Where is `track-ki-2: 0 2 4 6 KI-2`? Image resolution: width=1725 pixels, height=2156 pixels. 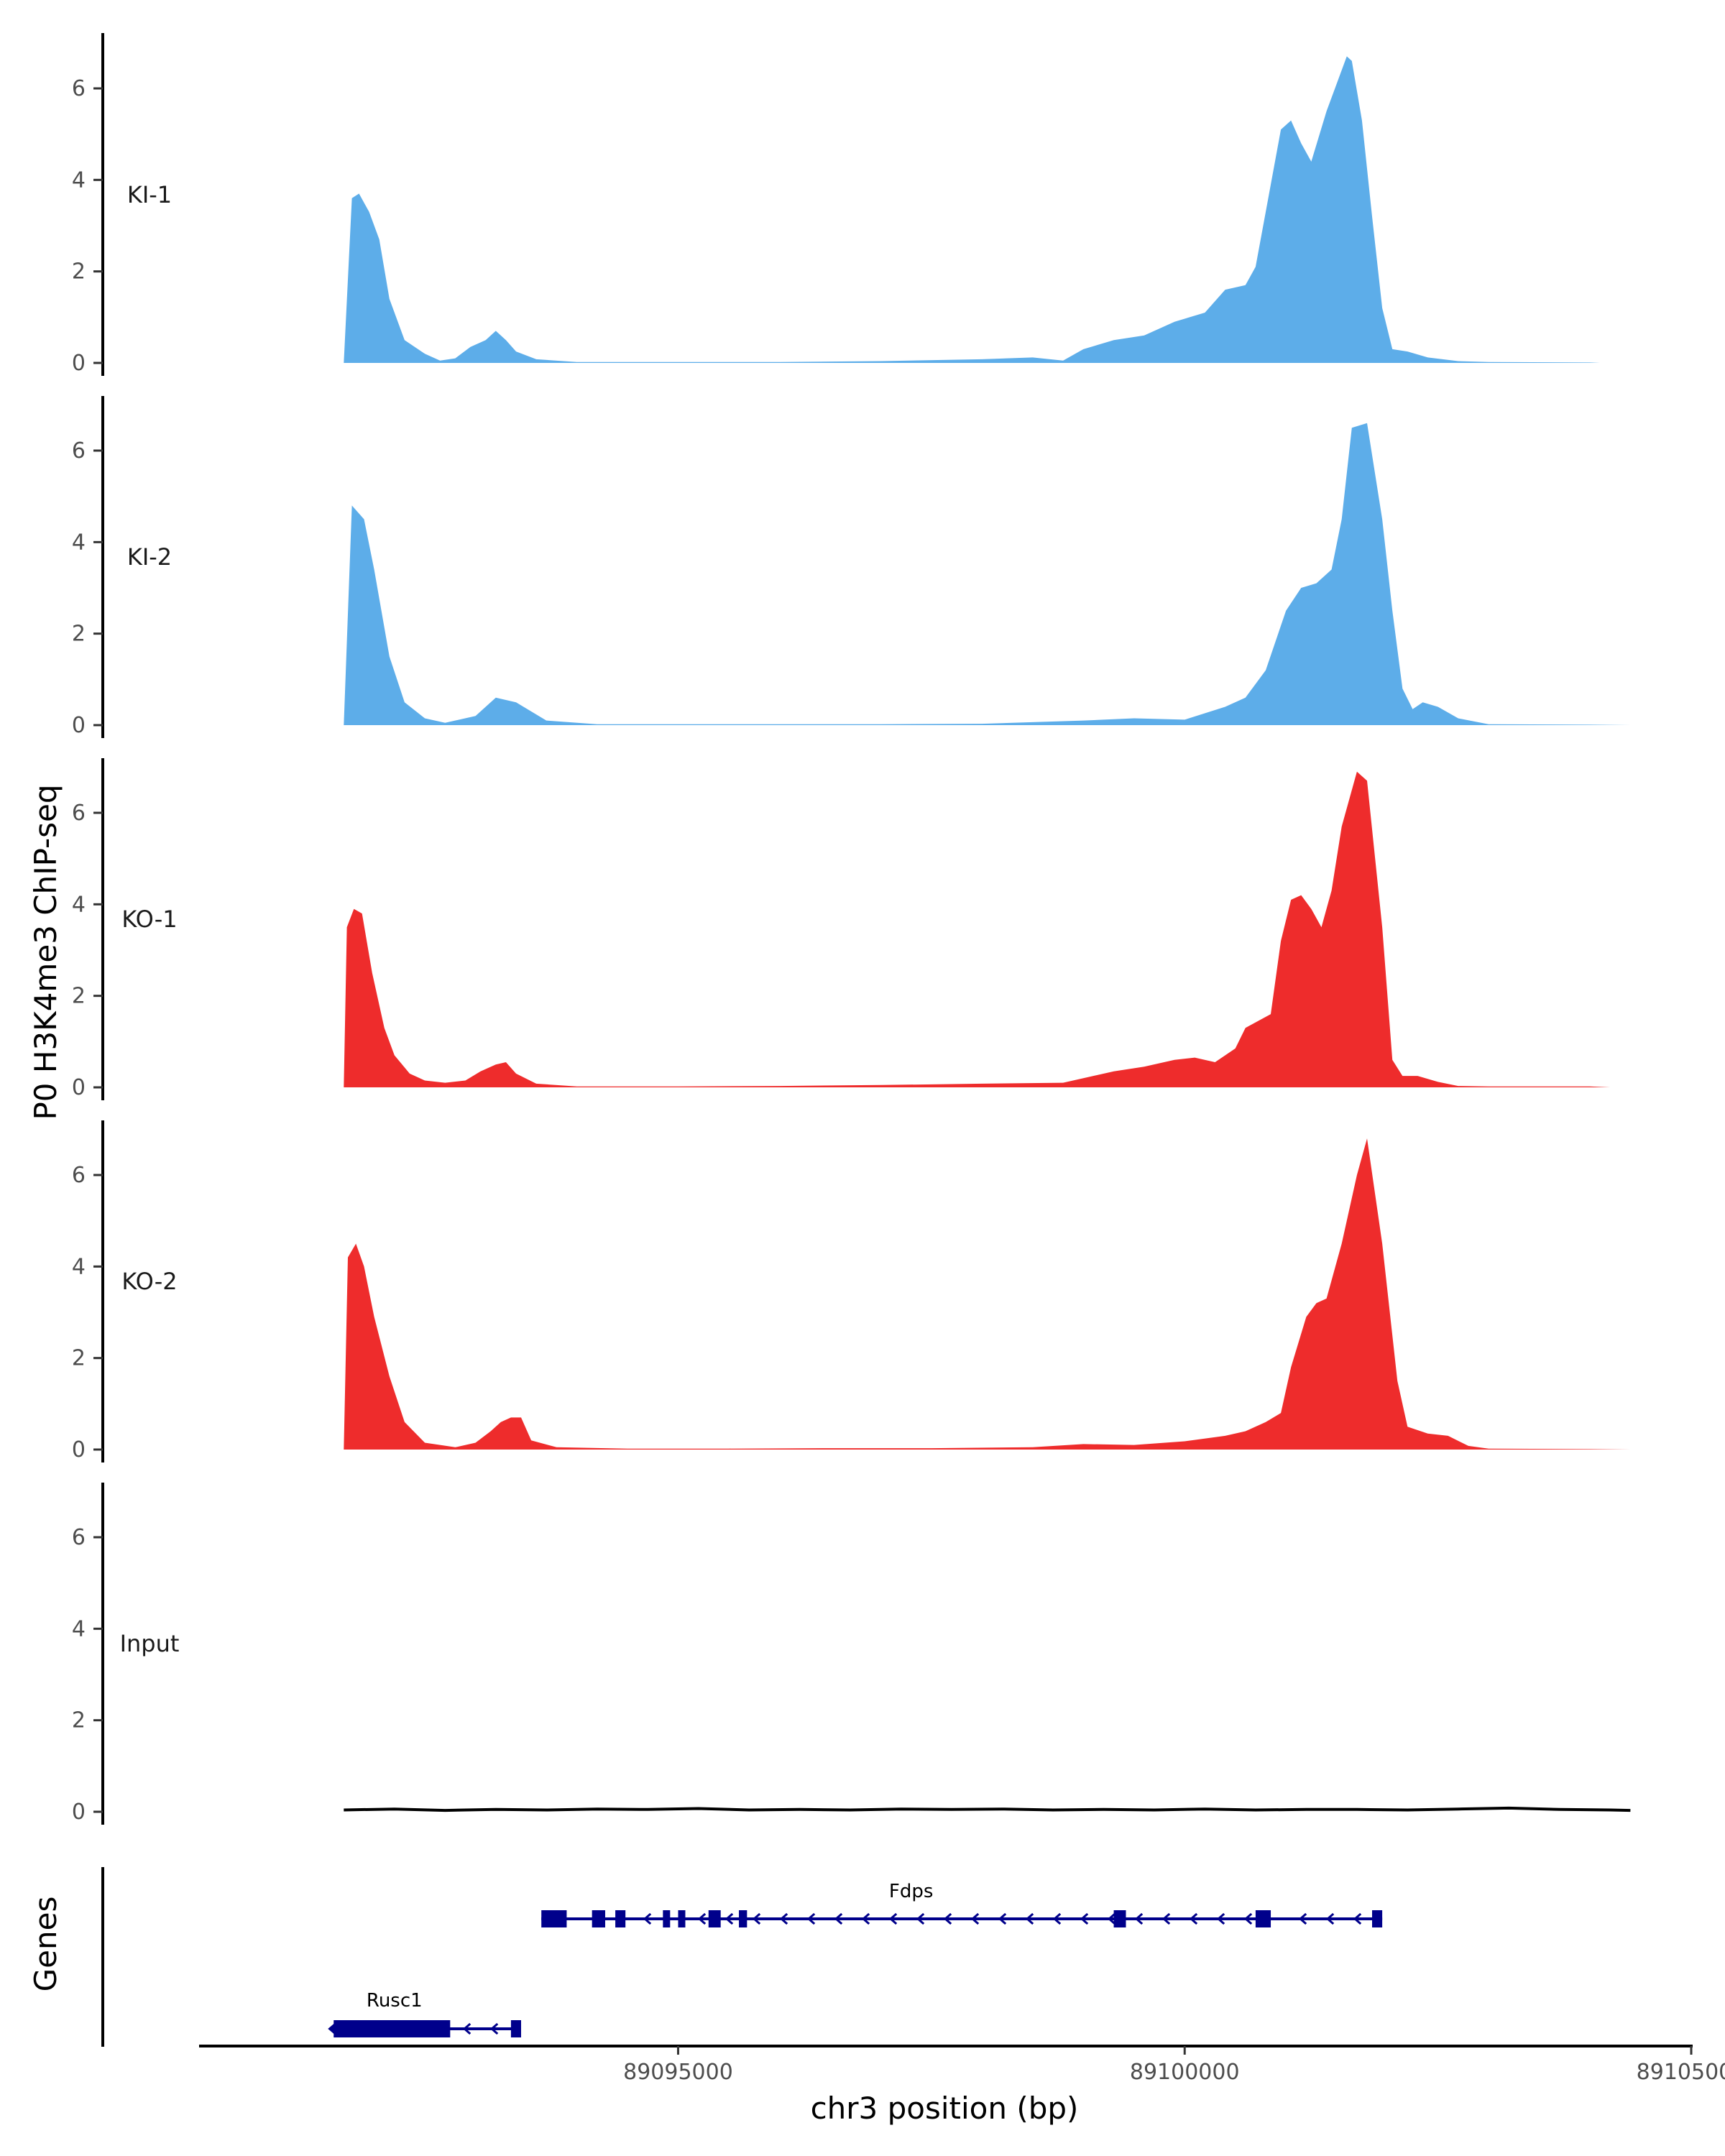
track-ki-2: 0 2 4 6 KI-2 is located at coordinates (851, 567).